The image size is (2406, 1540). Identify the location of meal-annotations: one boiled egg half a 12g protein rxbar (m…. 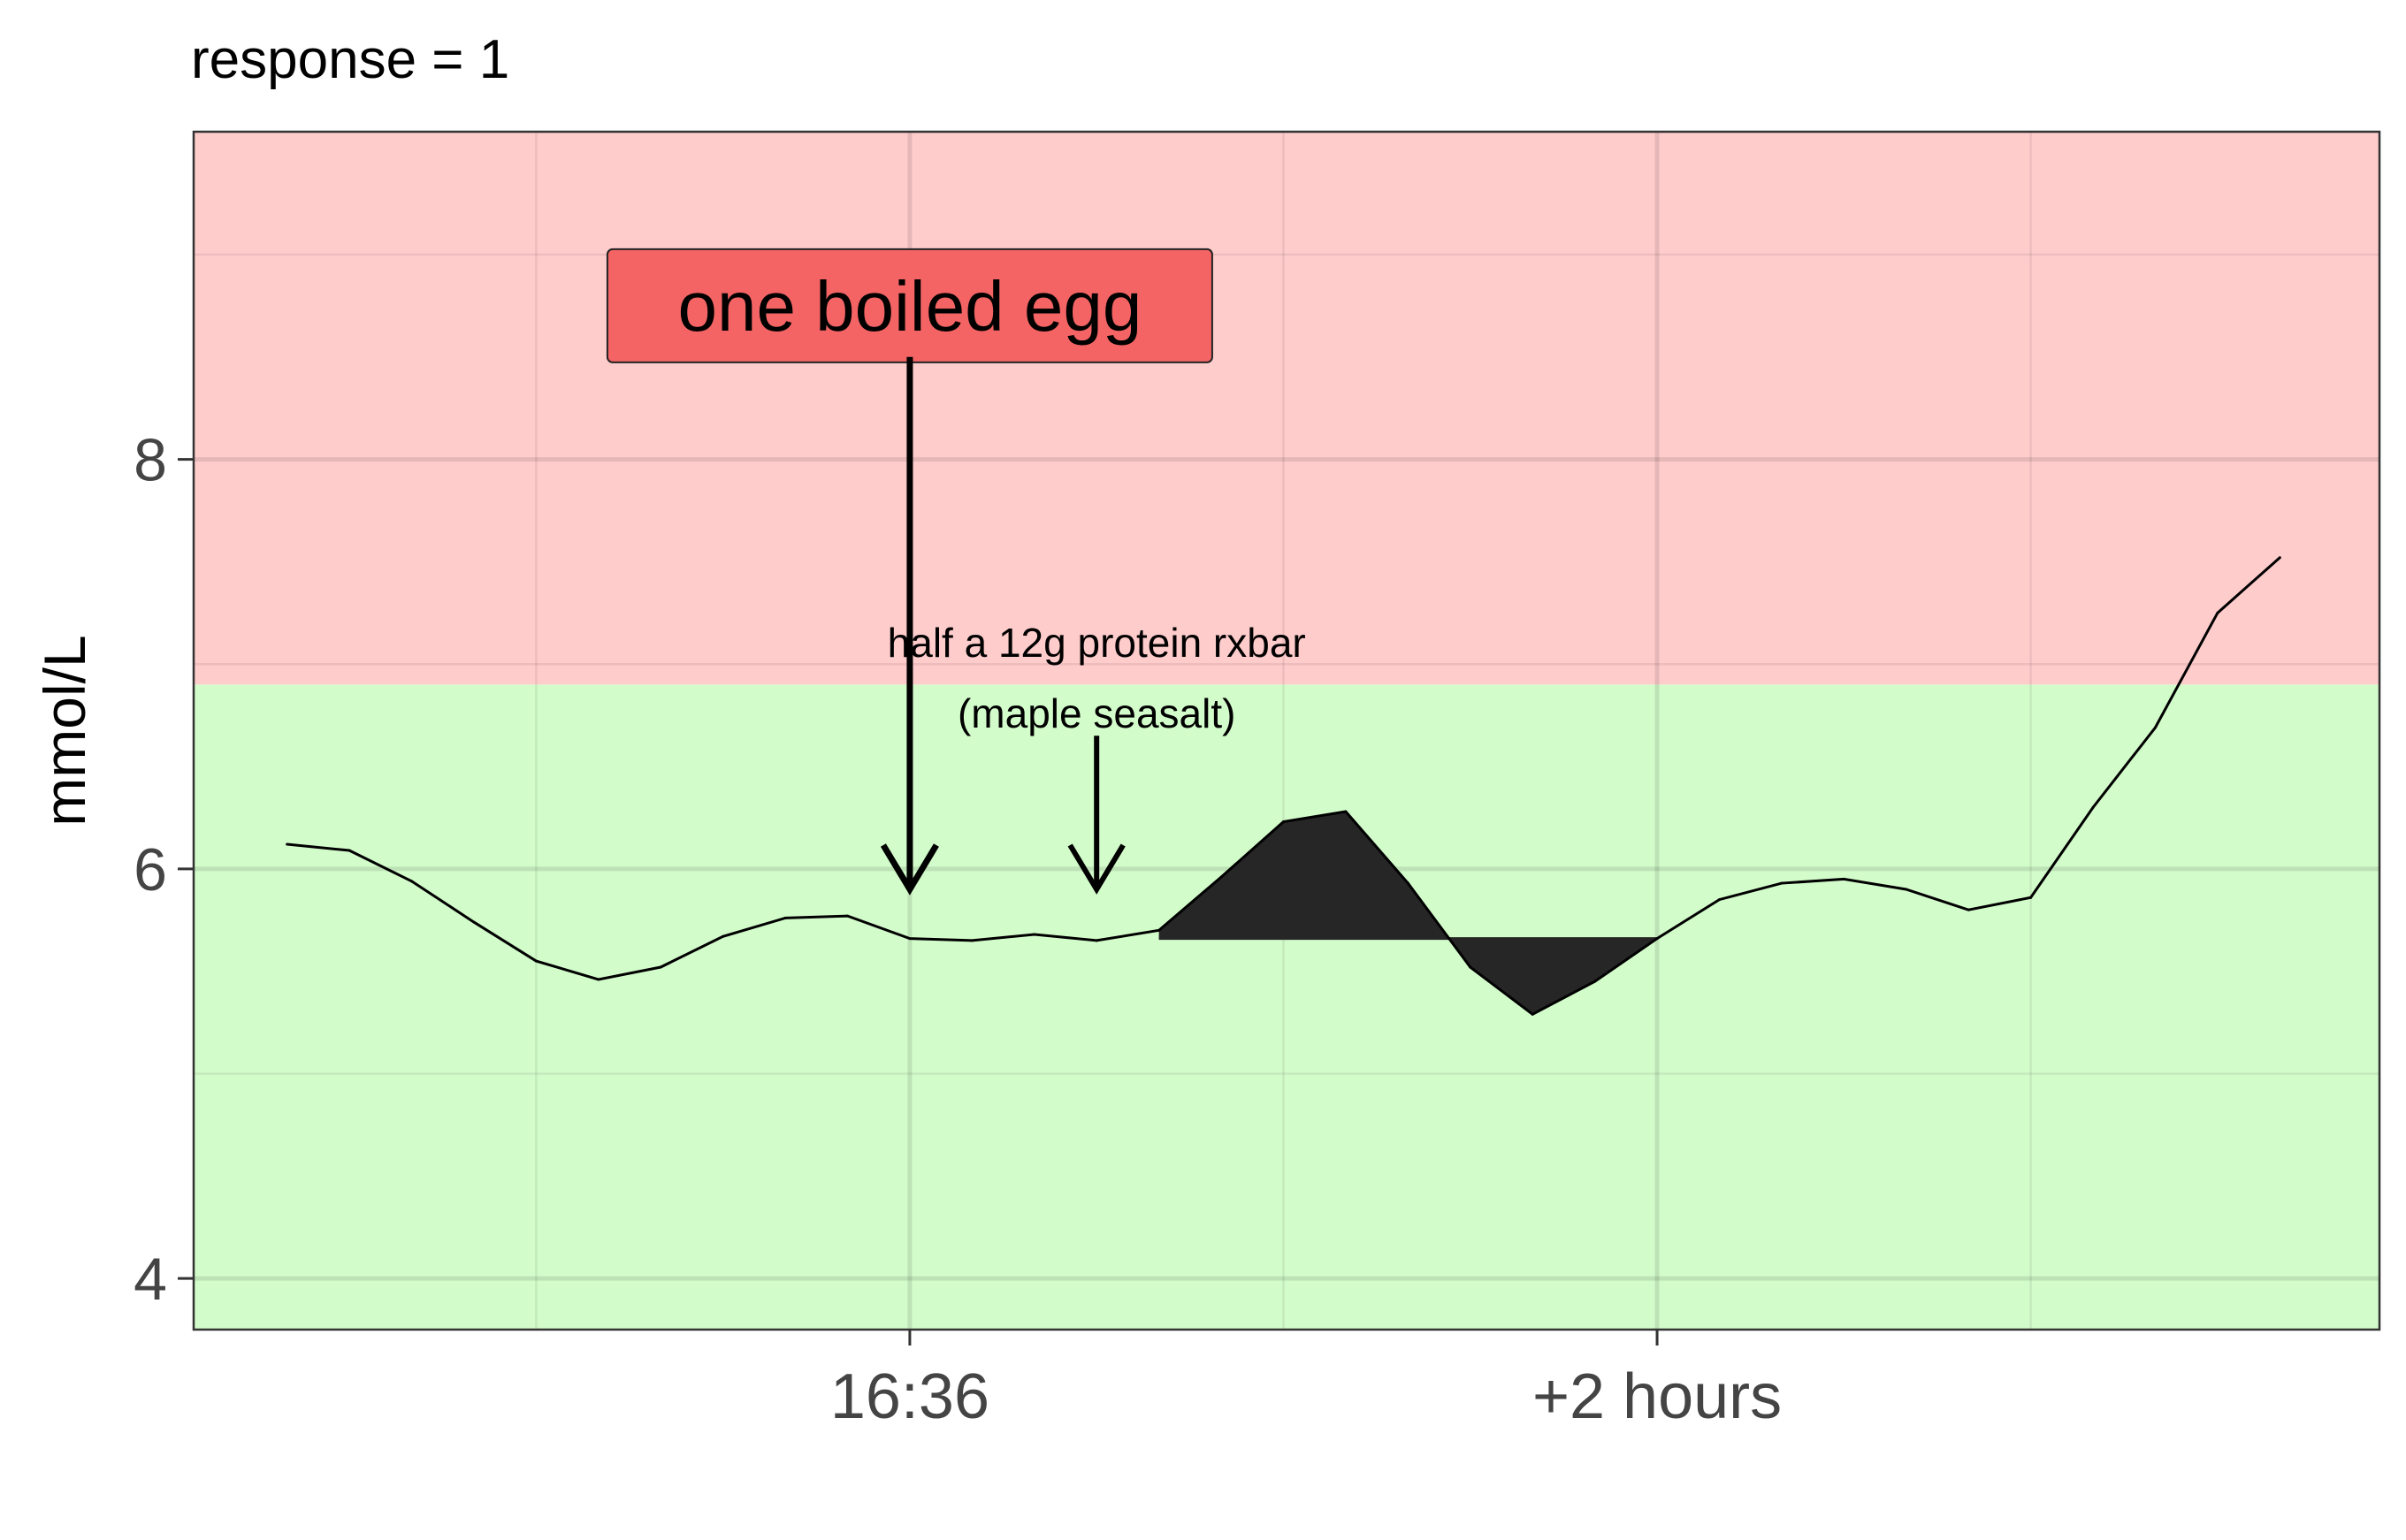
(956, 572).